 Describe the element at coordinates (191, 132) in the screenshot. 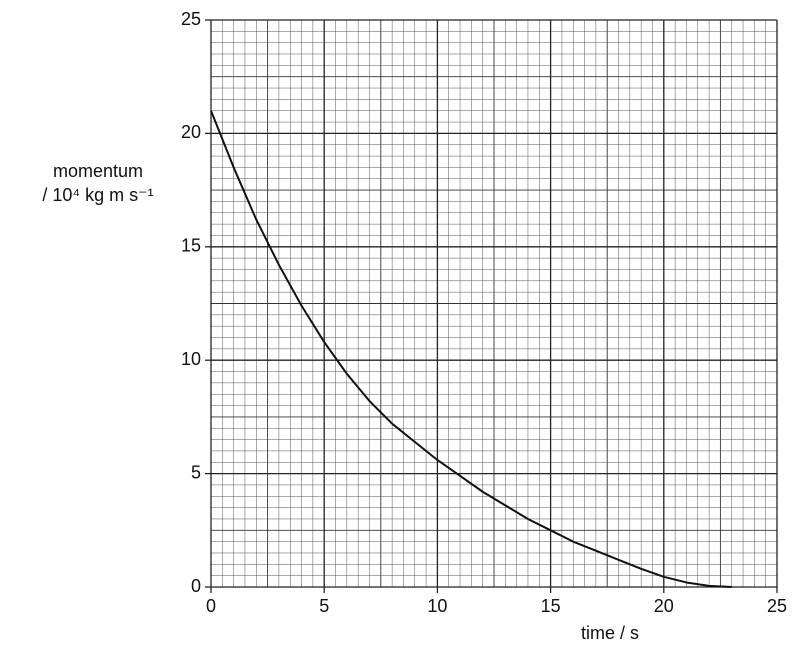

I see `y-tick-label: 20` at that location.